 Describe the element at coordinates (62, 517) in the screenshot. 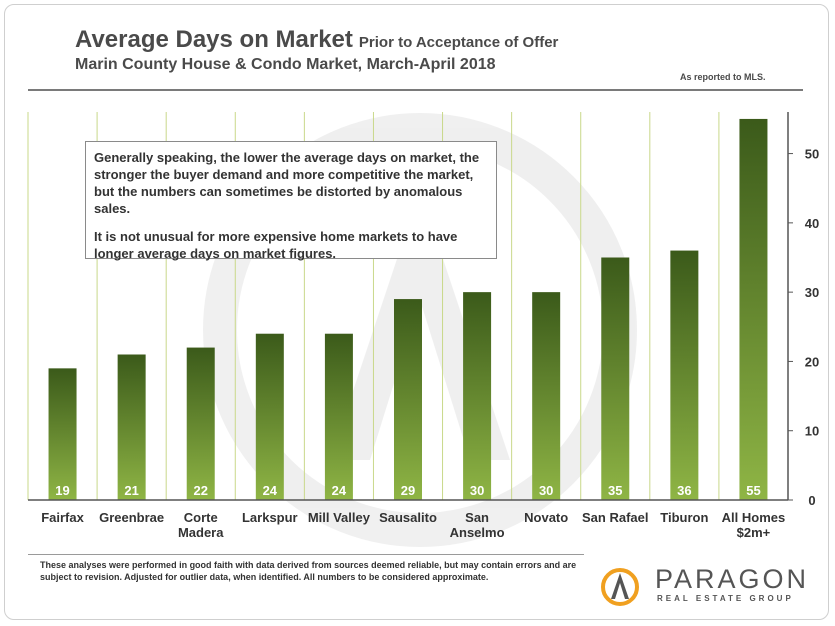

I see `category-label: Fairfax` at that location.